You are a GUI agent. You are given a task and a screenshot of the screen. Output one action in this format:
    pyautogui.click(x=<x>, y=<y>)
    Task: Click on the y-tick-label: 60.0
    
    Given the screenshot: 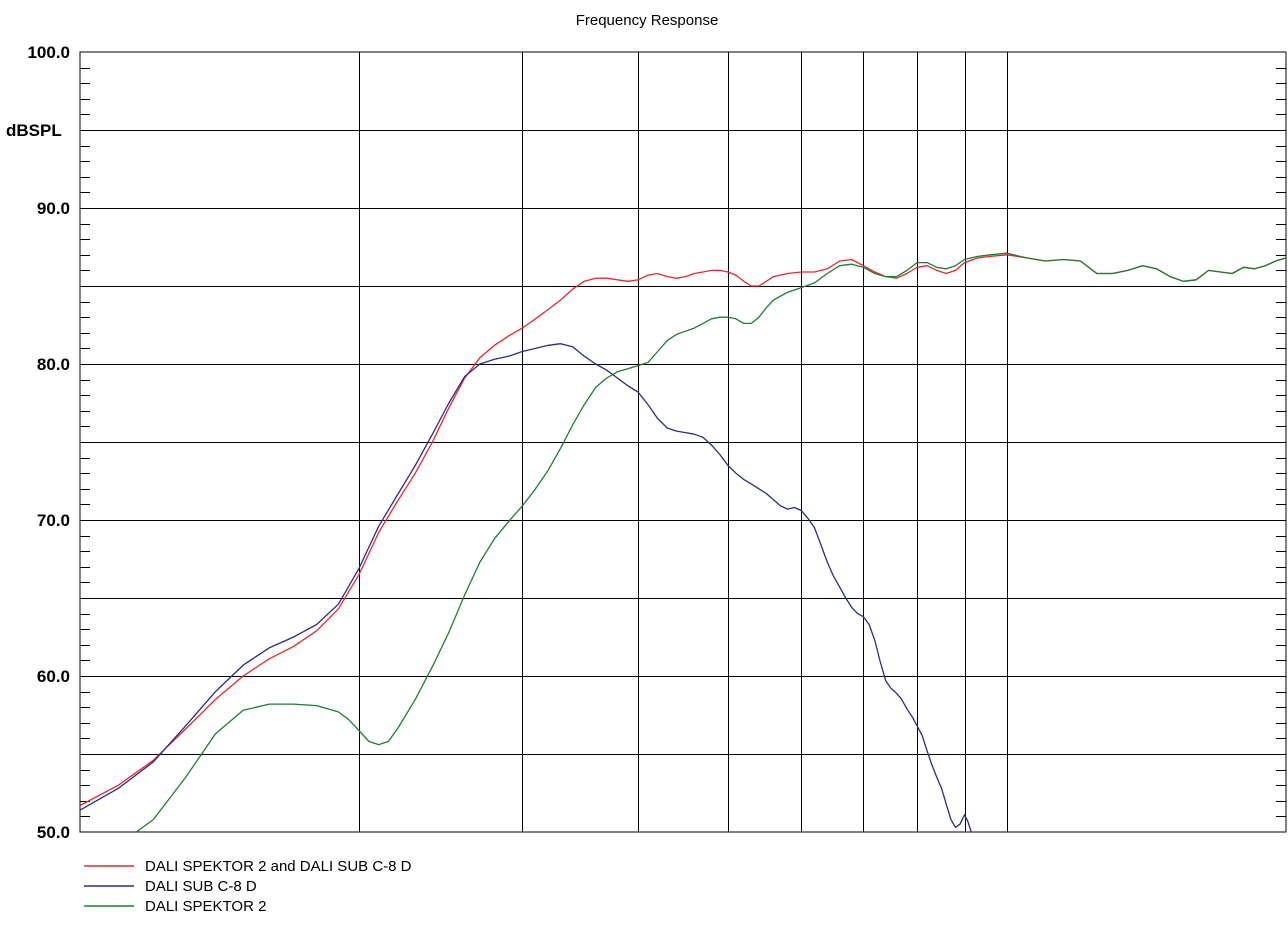 What is the action you would take?
    pyautogui.click(x=53, y=676)
    